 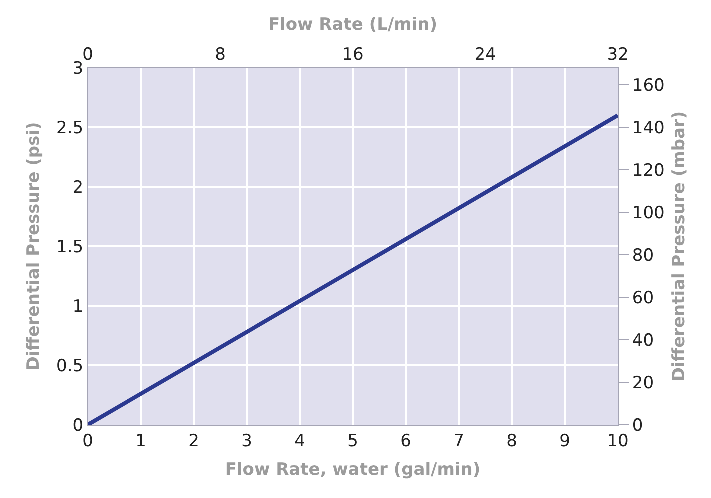 I want to click on x-tick-label: 8, so click(x=512, y=441).